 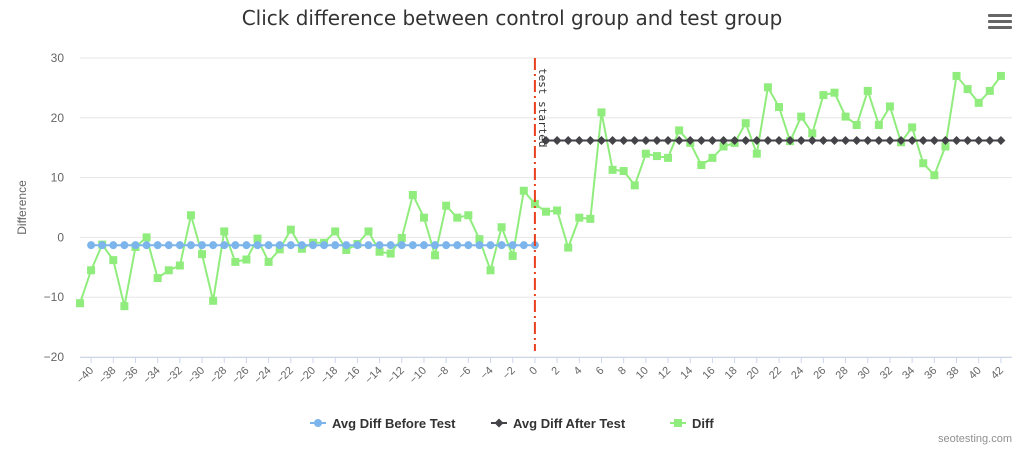 What do you see at coordinates (383, 423) in the screenshot?
I see `legend-item-avg-diff-before-test: Avg Diff Before Test` at bounding box center [383, 423].